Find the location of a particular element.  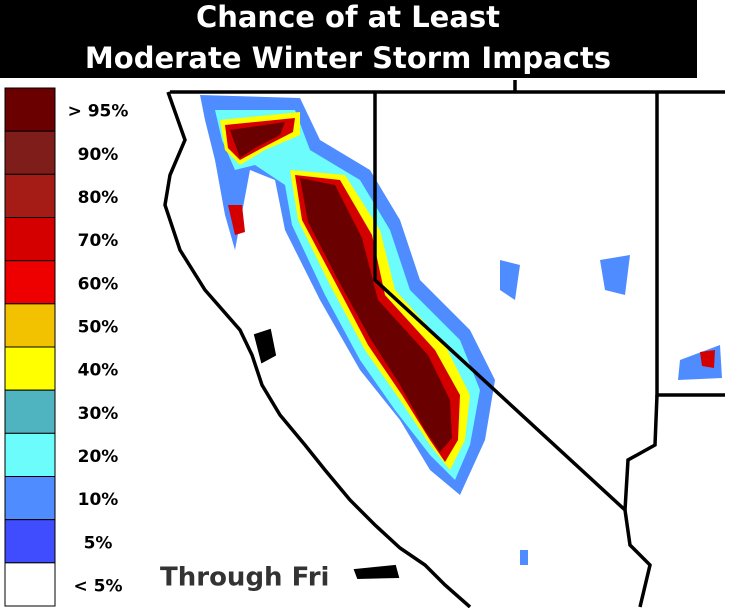

legend-label: 50% is located at coordinates (98, 327).